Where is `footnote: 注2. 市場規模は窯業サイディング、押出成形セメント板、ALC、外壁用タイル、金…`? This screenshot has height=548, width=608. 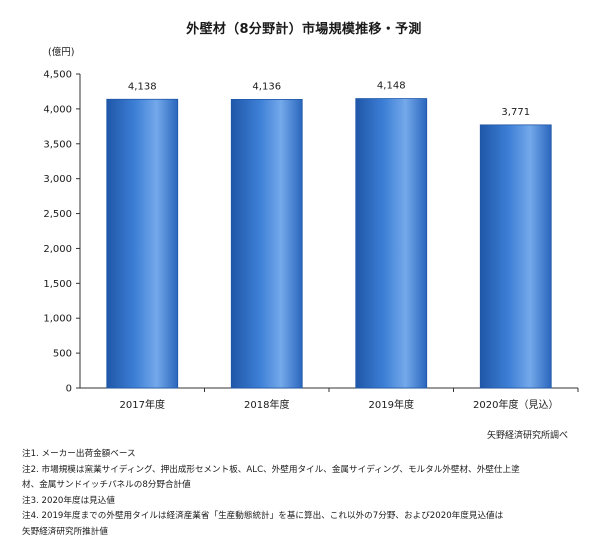
footnote: 注2. 市場規模は窯業サイディング、押出成形セメント板、ALC、外壁用タイル、金… is located at coordinates (271, 469).